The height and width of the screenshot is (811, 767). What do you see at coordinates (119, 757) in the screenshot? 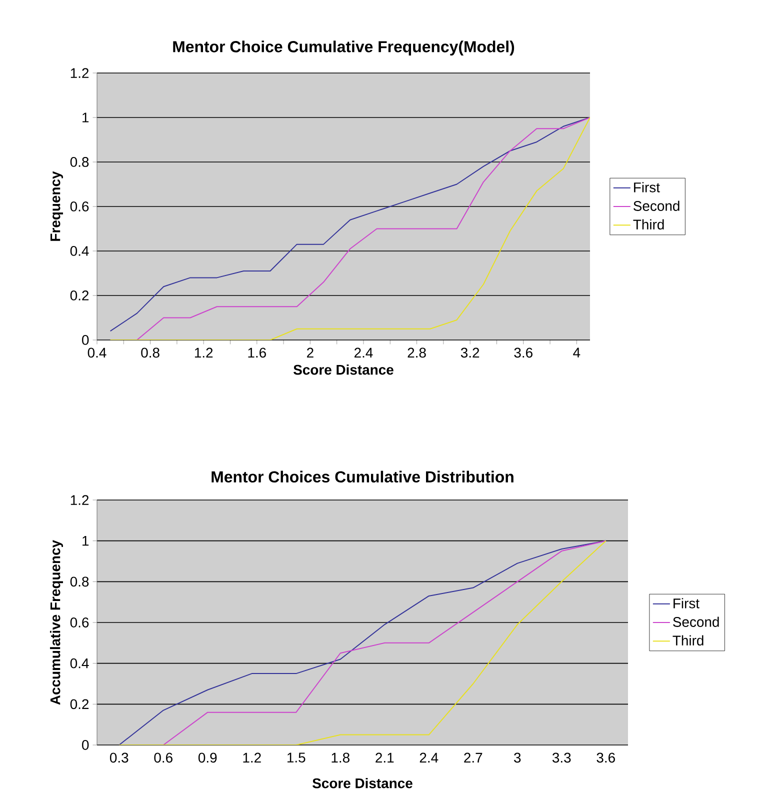
I see `x-tick-label: 0.3` at bounding box center [119, 757].